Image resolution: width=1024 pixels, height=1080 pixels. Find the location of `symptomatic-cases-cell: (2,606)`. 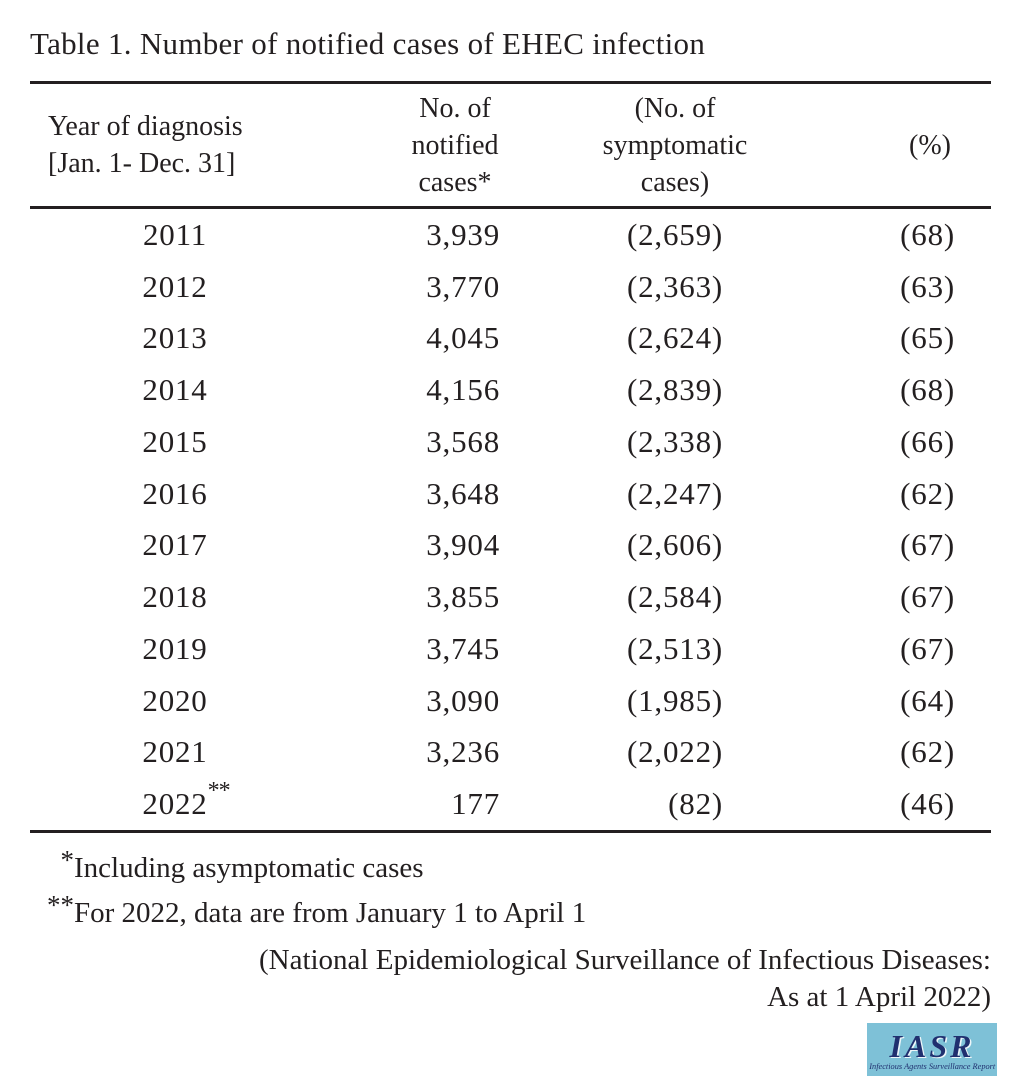

symptomatic-cases-cell: (2,606) is located at coordinates (675, 545).